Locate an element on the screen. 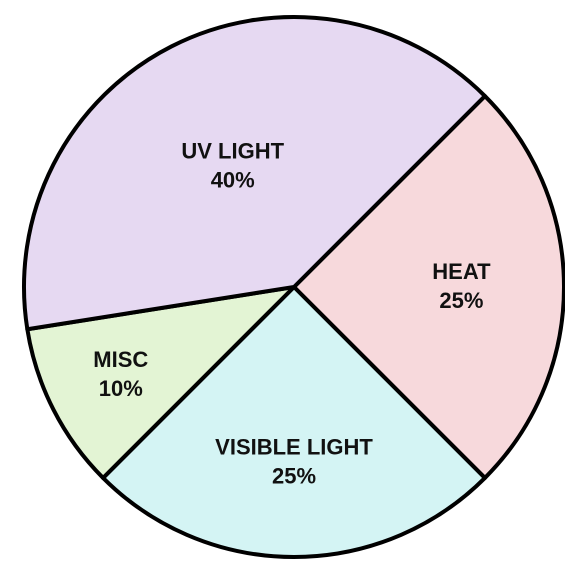  slice-value-label: 40% is located at coordinates (233, 180).